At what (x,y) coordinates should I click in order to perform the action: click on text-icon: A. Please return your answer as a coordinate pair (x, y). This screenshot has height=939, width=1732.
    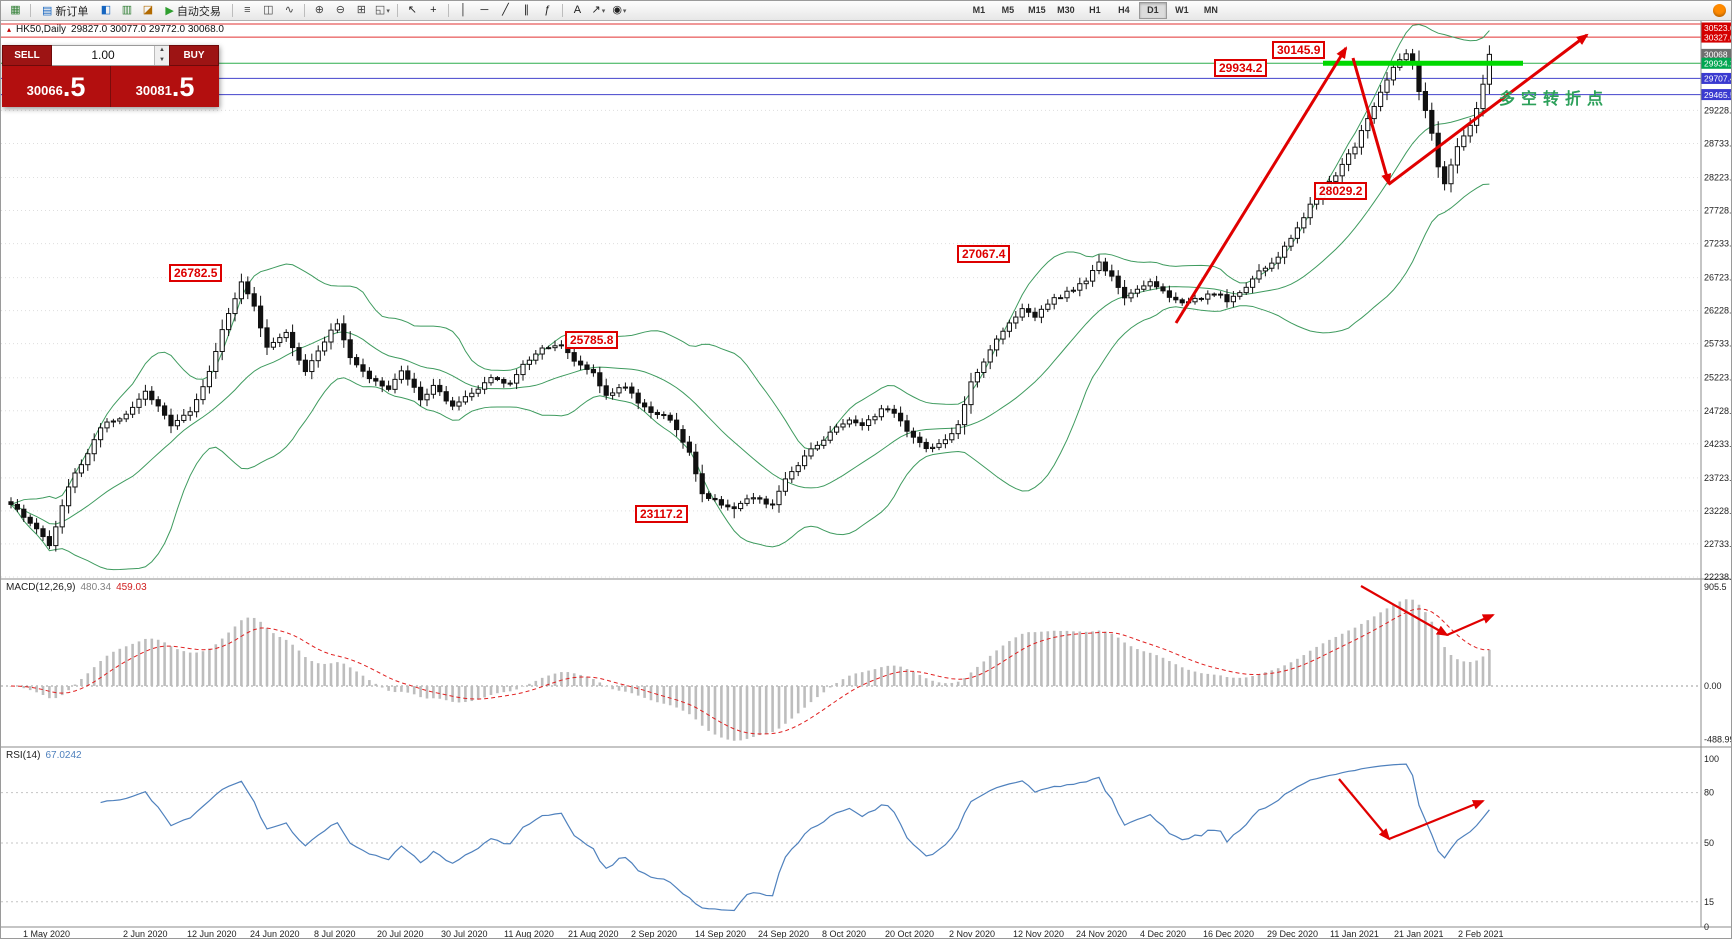
    Looking at the image, I should click on (577, 10).